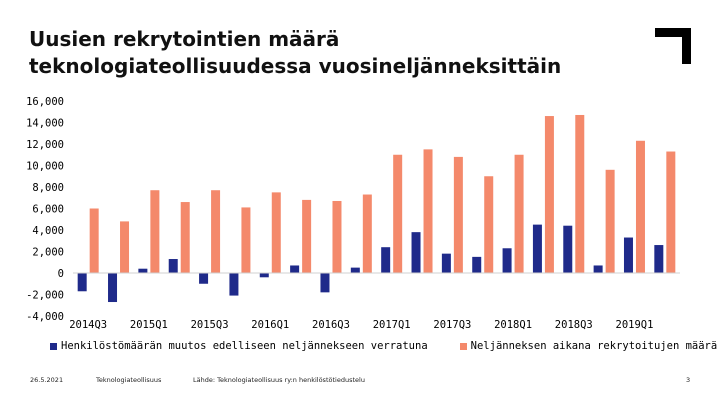 This screenshot has height=405, width=720. Describe the element at coordinates (246, 240) in the screenshot. I see `bar-recruits-2015Q4` at that location.